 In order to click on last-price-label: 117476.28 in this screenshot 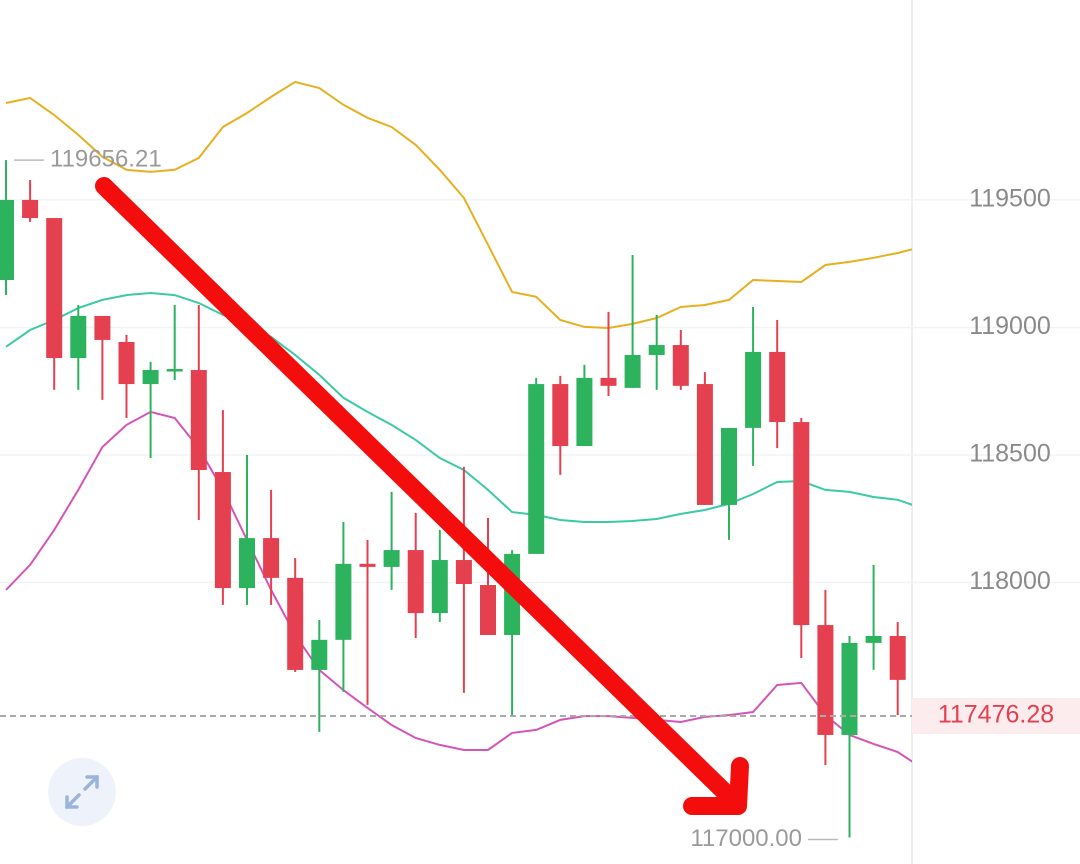, I will do `click(996, 715)`.